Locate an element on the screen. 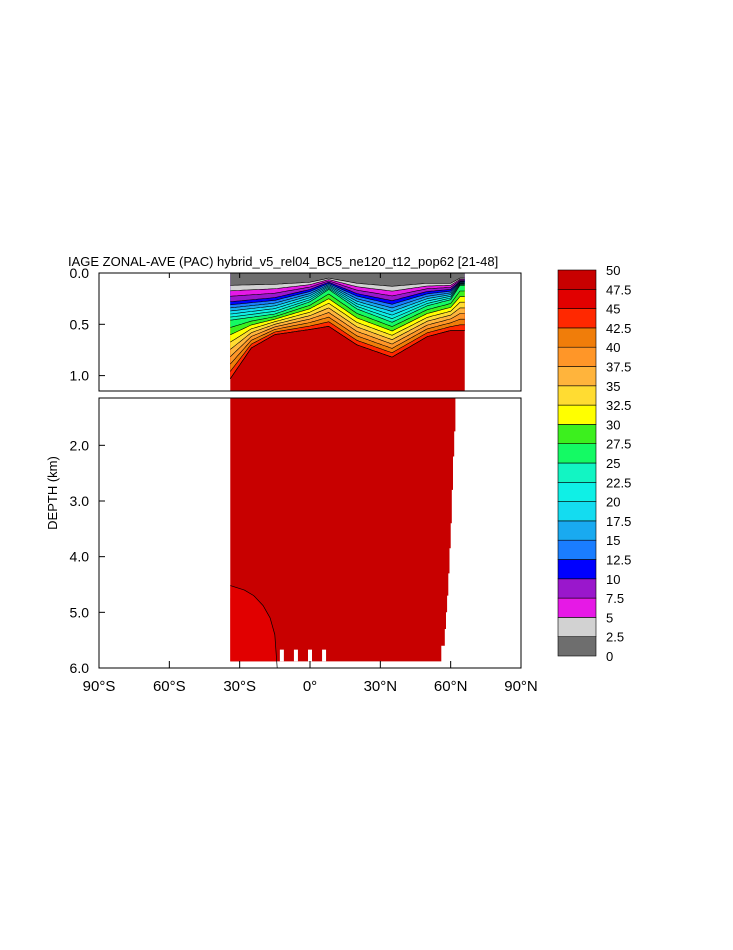 This screenshot has width=733, height=950. contour-line-27.5 is located at coordinates (347, 309).